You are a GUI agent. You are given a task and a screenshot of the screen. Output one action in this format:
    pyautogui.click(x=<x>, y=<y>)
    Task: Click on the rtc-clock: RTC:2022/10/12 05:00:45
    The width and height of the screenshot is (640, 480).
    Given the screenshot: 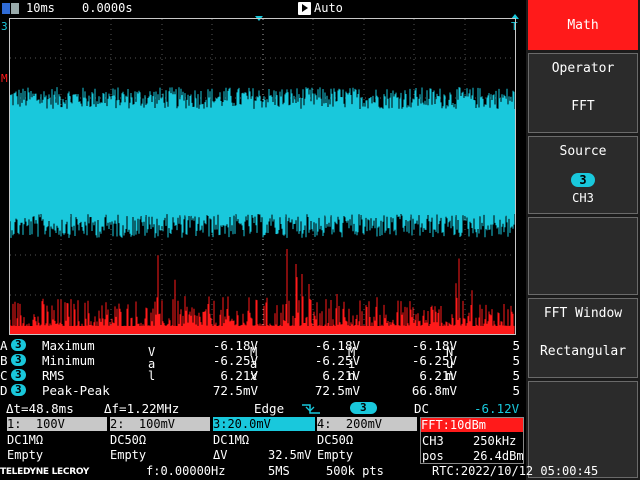 What is the action you would take?
    pyautogui.click(x=515, y=471)
    